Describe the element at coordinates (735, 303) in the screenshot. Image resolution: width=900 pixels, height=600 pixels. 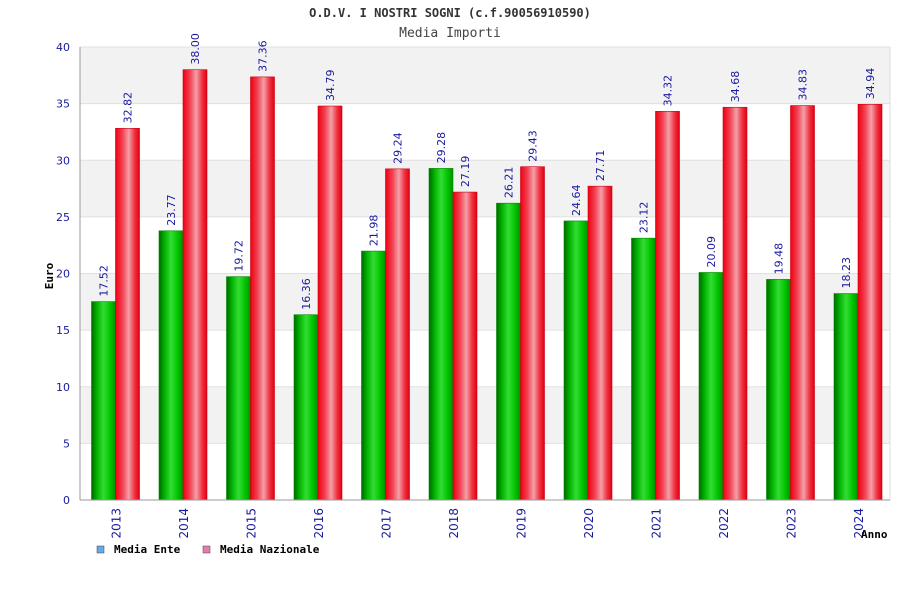
I see `bar-media-nazionale-2022` at that location.